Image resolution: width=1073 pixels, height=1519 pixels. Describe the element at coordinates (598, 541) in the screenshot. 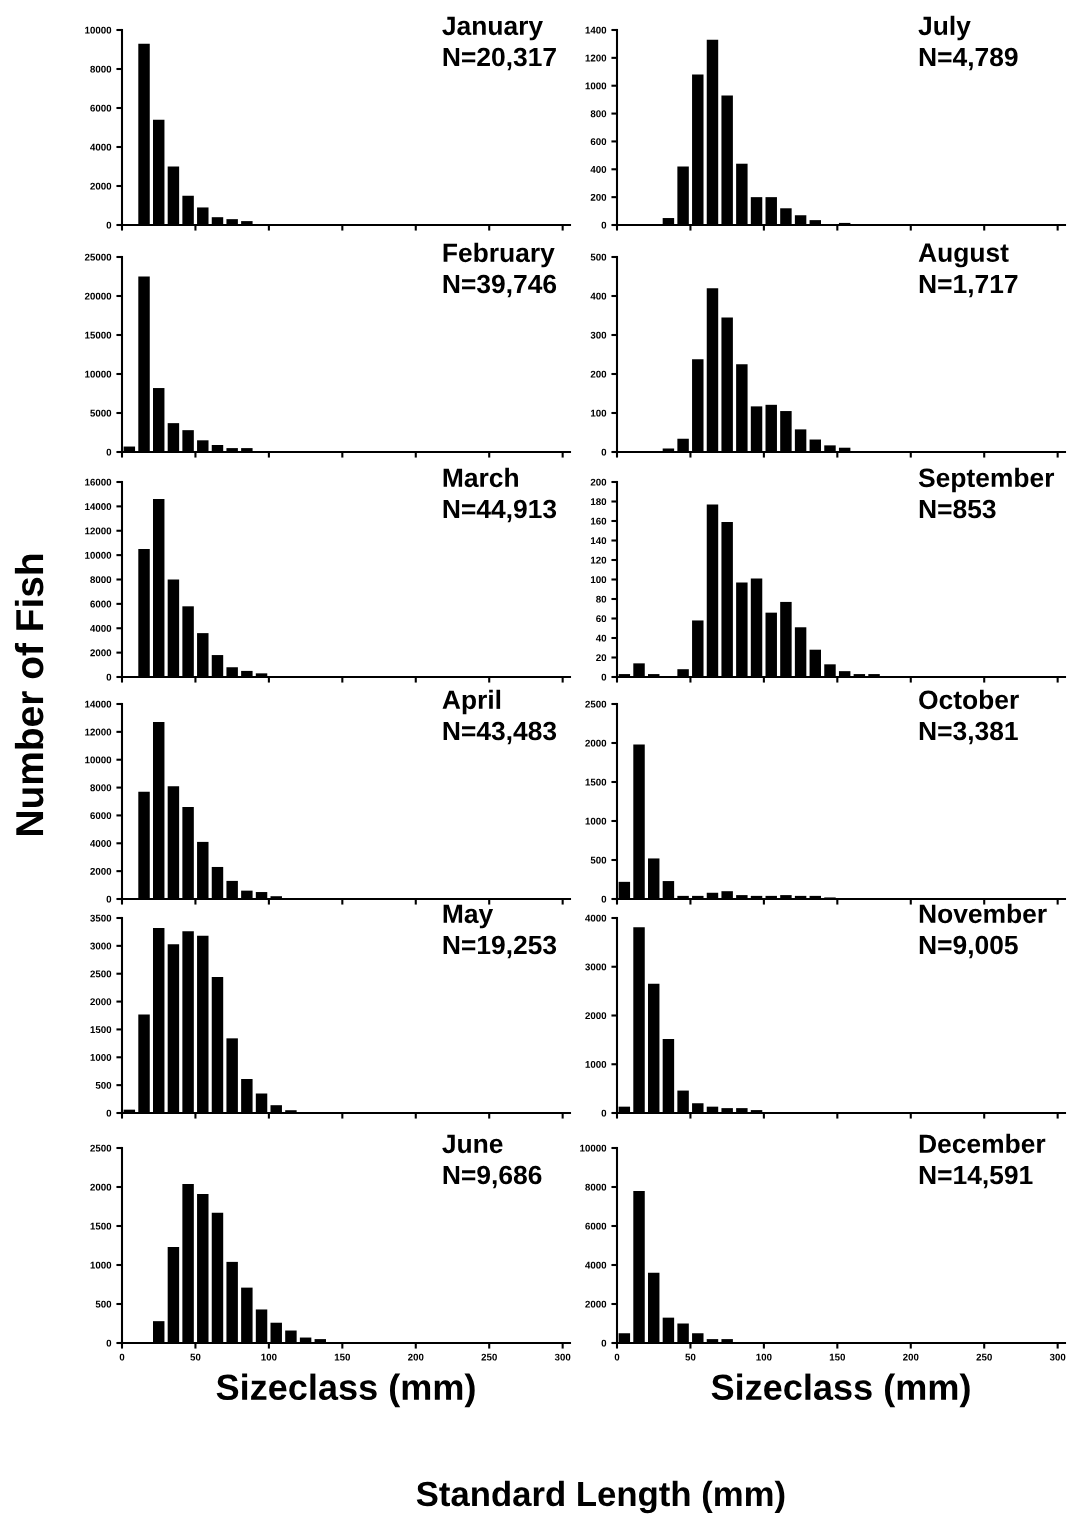

I see `y-tick-label: 140` at that location.